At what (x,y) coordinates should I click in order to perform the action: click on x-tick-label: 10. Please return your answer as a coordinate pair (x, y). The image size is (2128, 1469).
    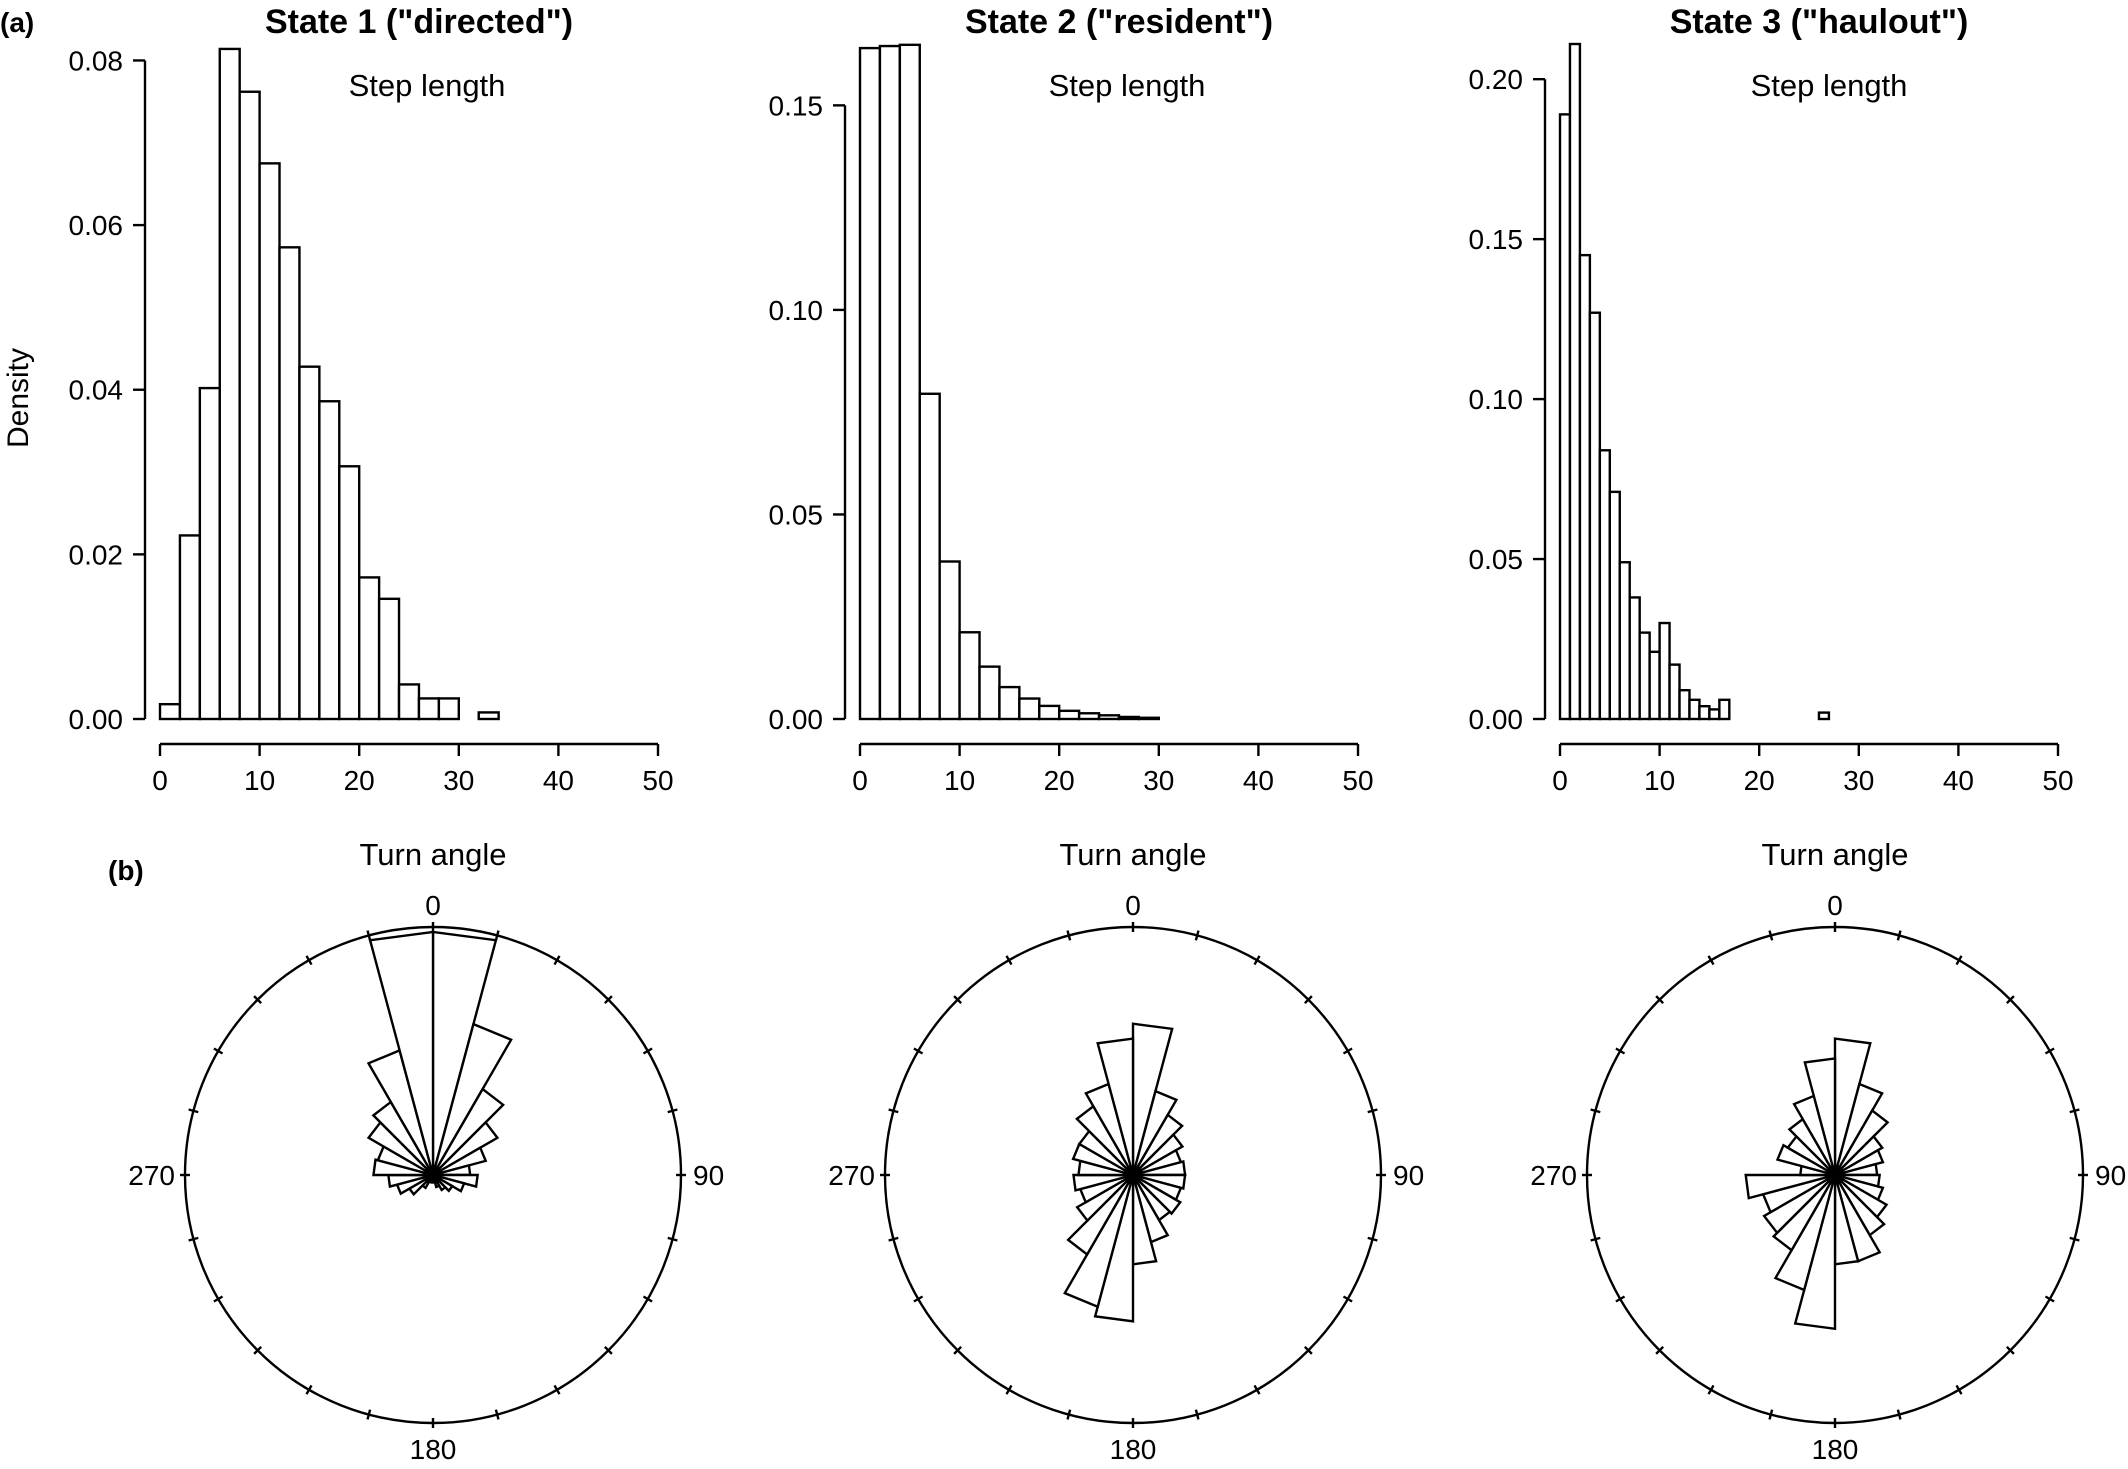
    Looking at the image, I should click on (259, 780).